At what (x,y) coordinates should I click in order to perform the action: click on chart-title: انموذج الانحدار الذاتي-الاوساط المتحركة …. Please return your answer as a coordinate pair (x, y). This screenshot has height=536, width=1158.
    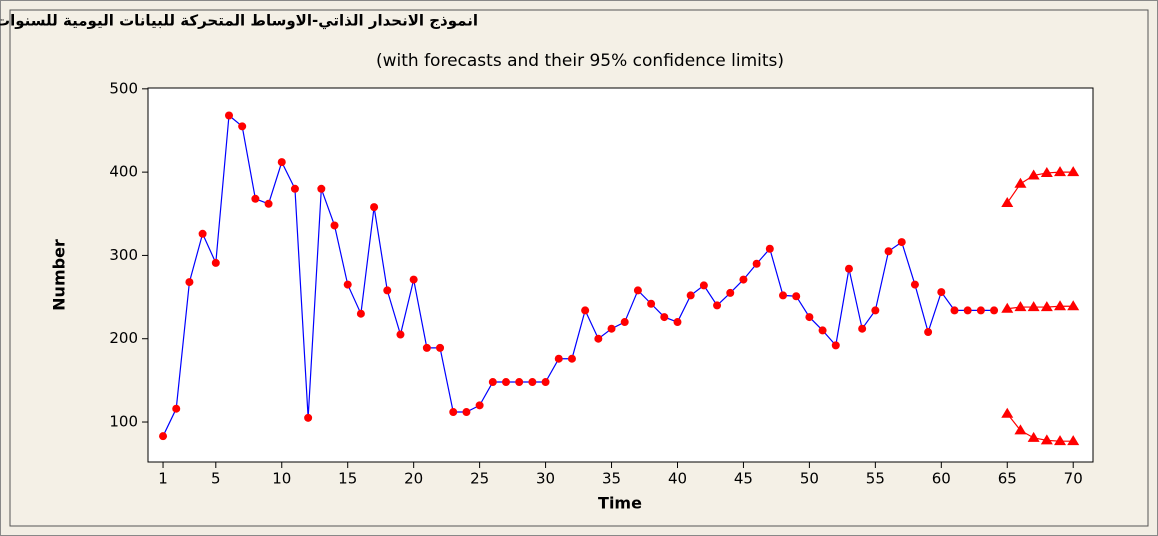
    Looking at the image, I should click on (239, 21).